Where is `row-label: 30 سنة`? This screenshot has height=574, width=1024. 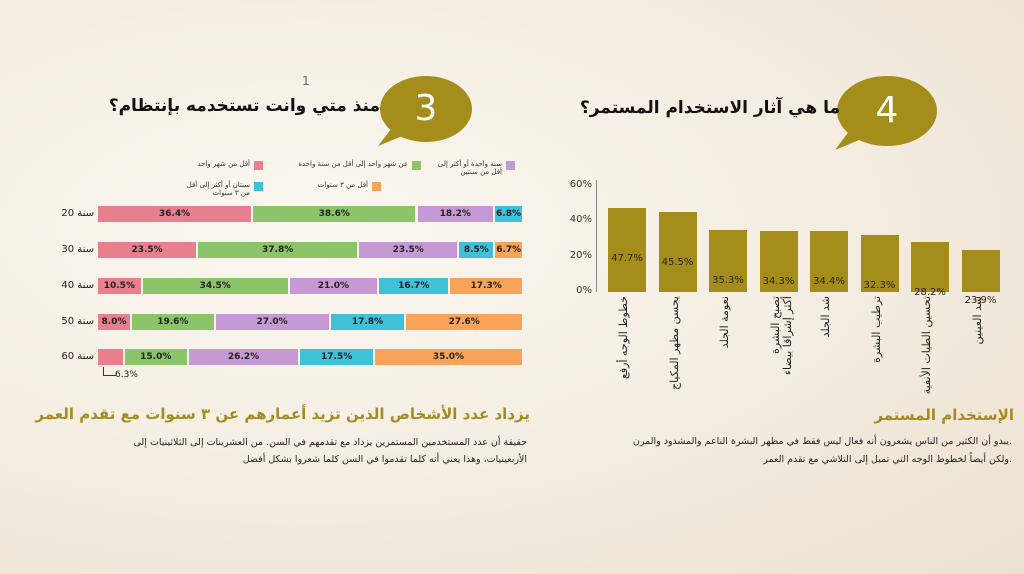
row-label: 30 سنة is located at coordinates (77, 249).